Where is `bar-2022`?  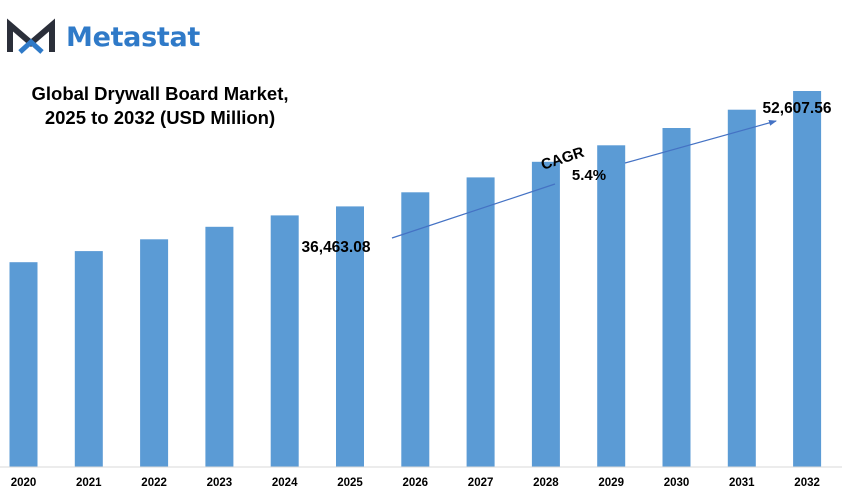
bar-2022 is located at coordinates (154, 353).